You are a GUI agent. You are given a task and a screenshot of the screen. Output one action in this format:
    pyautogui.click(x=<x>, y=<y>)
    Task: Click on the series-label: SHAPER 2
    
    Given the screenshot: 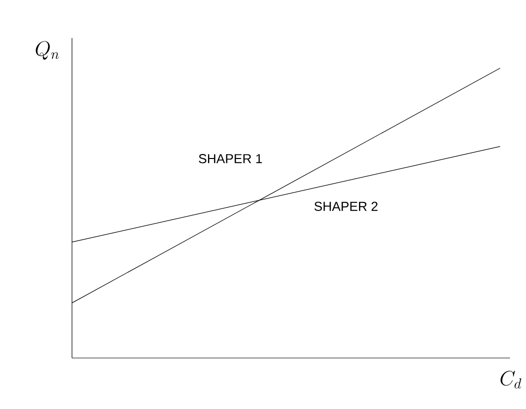 What is the action you would take?
    pyautogui.click(x=346, y=206)
    